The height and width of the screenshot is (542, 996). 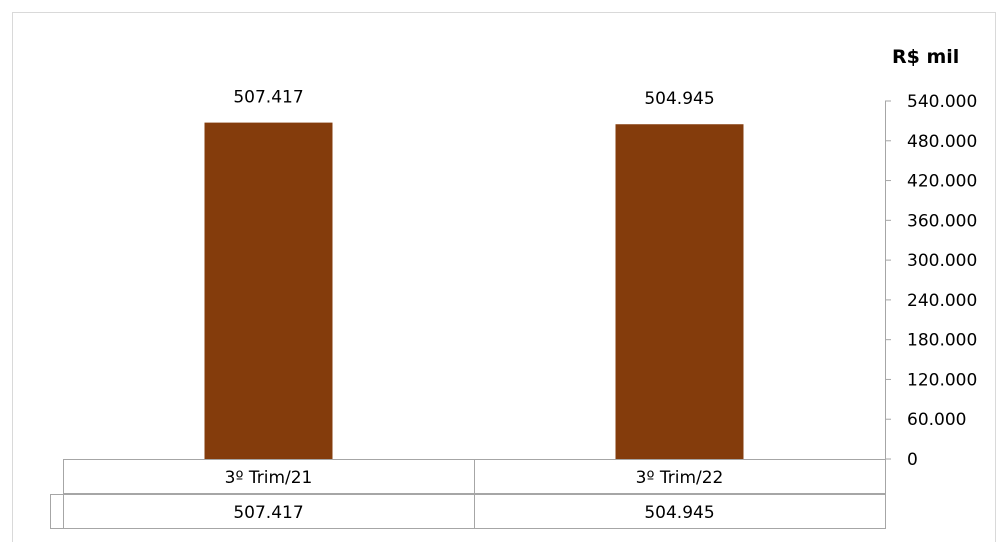 What do you see at coordinates (942, 142) in the screenshot?
I see `y-tick-label-8: 480.000` at bounding box center [942, 142].